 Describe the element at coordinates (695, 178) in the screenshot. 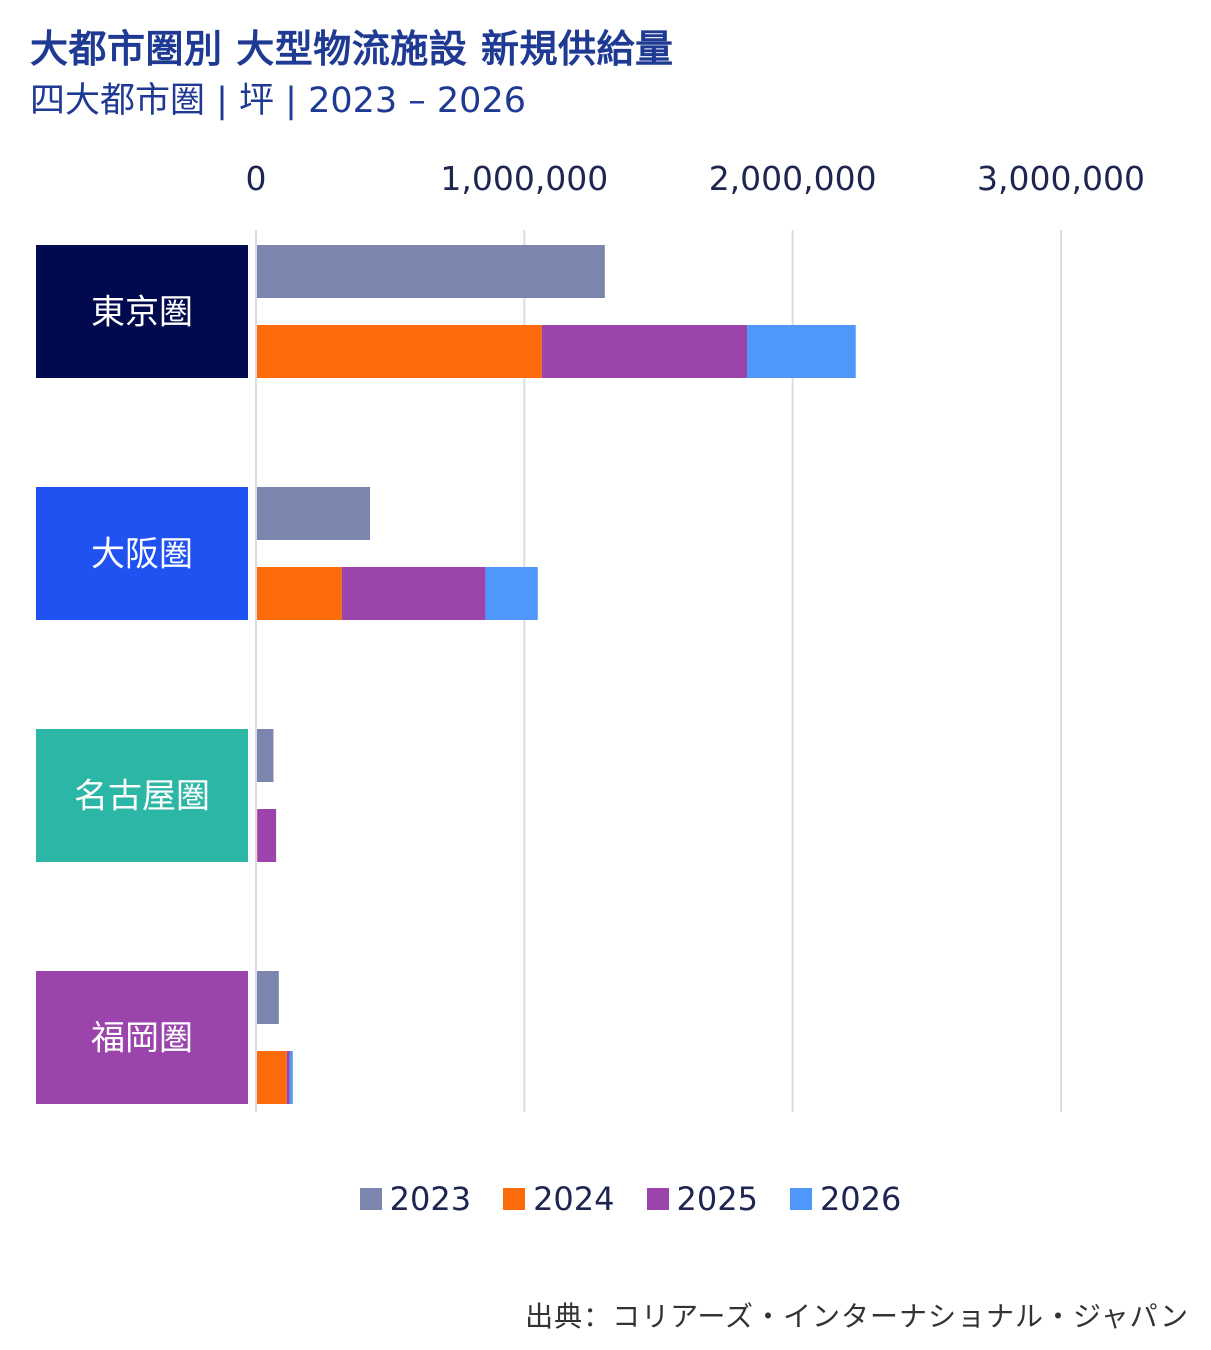

I see `x-axis-ticks: 0 1,000,000 2,000,000 3,000,000` at that location.